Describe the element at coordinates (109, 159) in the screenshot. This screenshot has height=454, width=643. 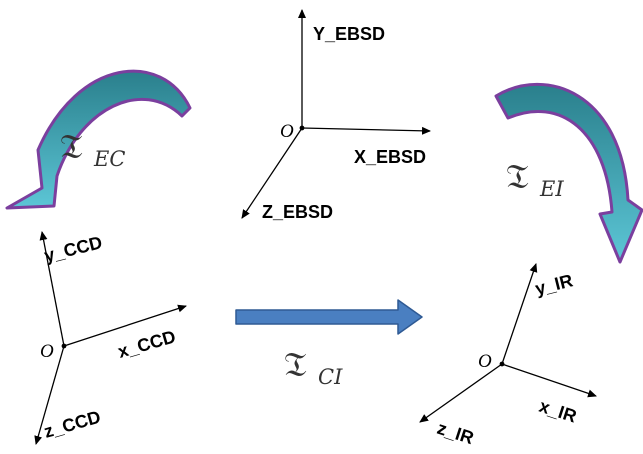
I see `transform-ec-subscript: EC` at that location.